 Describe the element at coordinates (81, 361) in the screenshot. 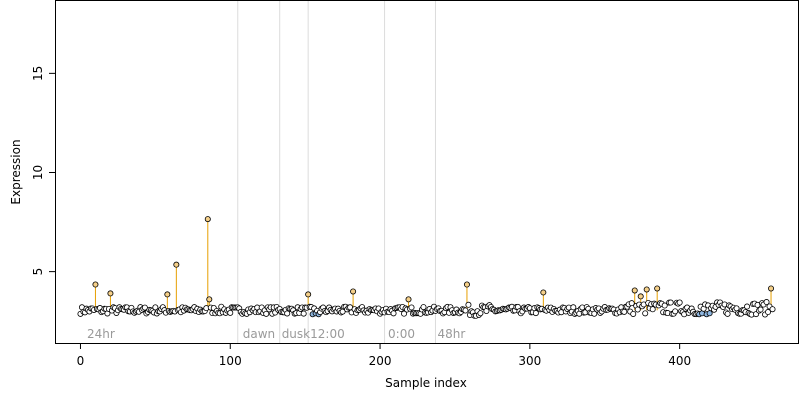

I see `x-tick-label: 0` at that location.